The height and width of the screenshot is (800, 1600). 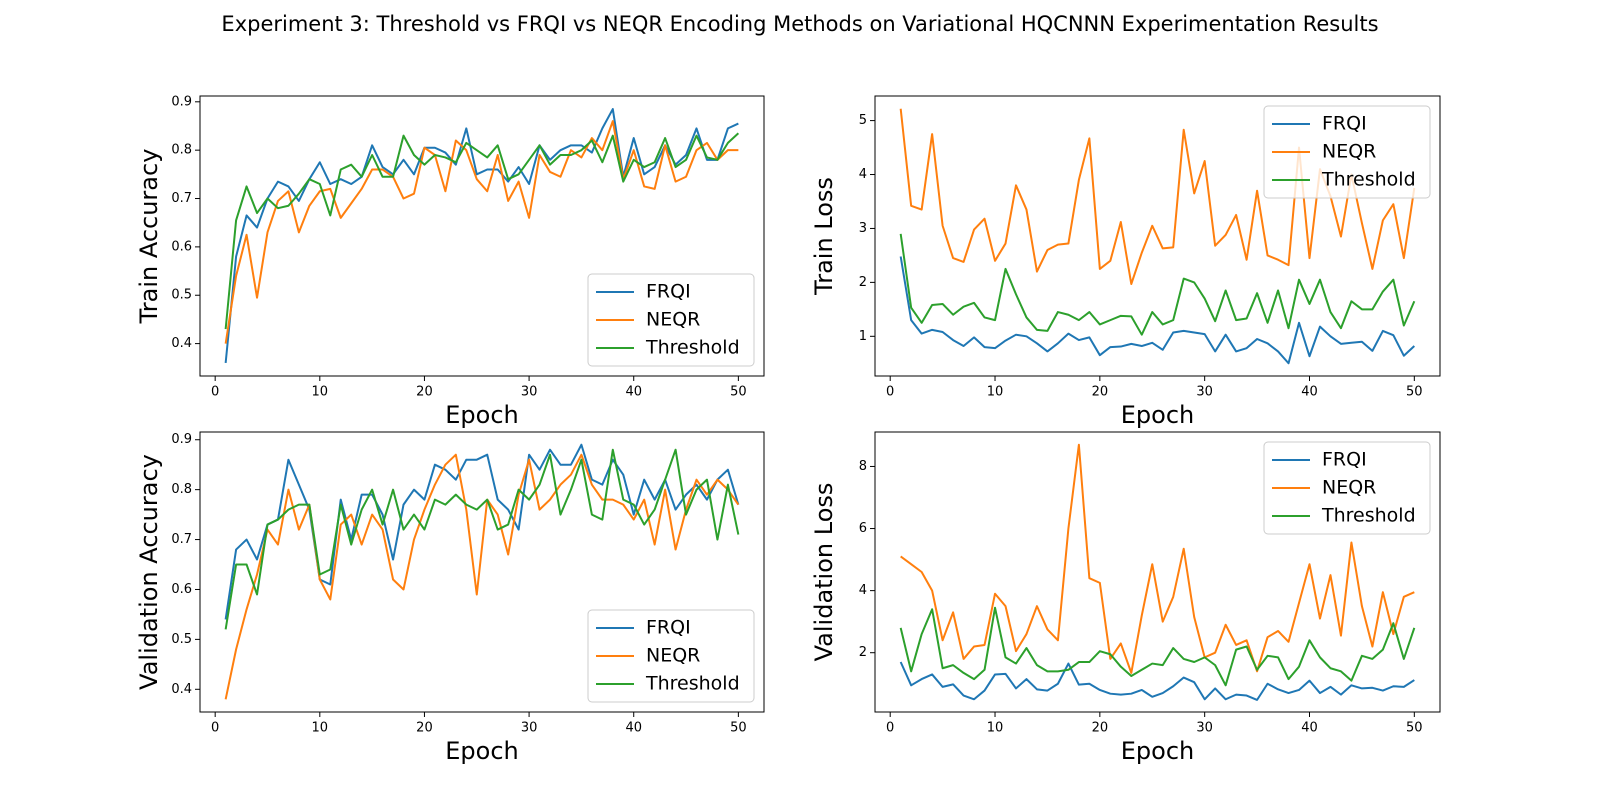 What do you see at coordinates (863, 466) in the screenshot?
I see `y-tick-label: 8` at bounding box center [863, 466].